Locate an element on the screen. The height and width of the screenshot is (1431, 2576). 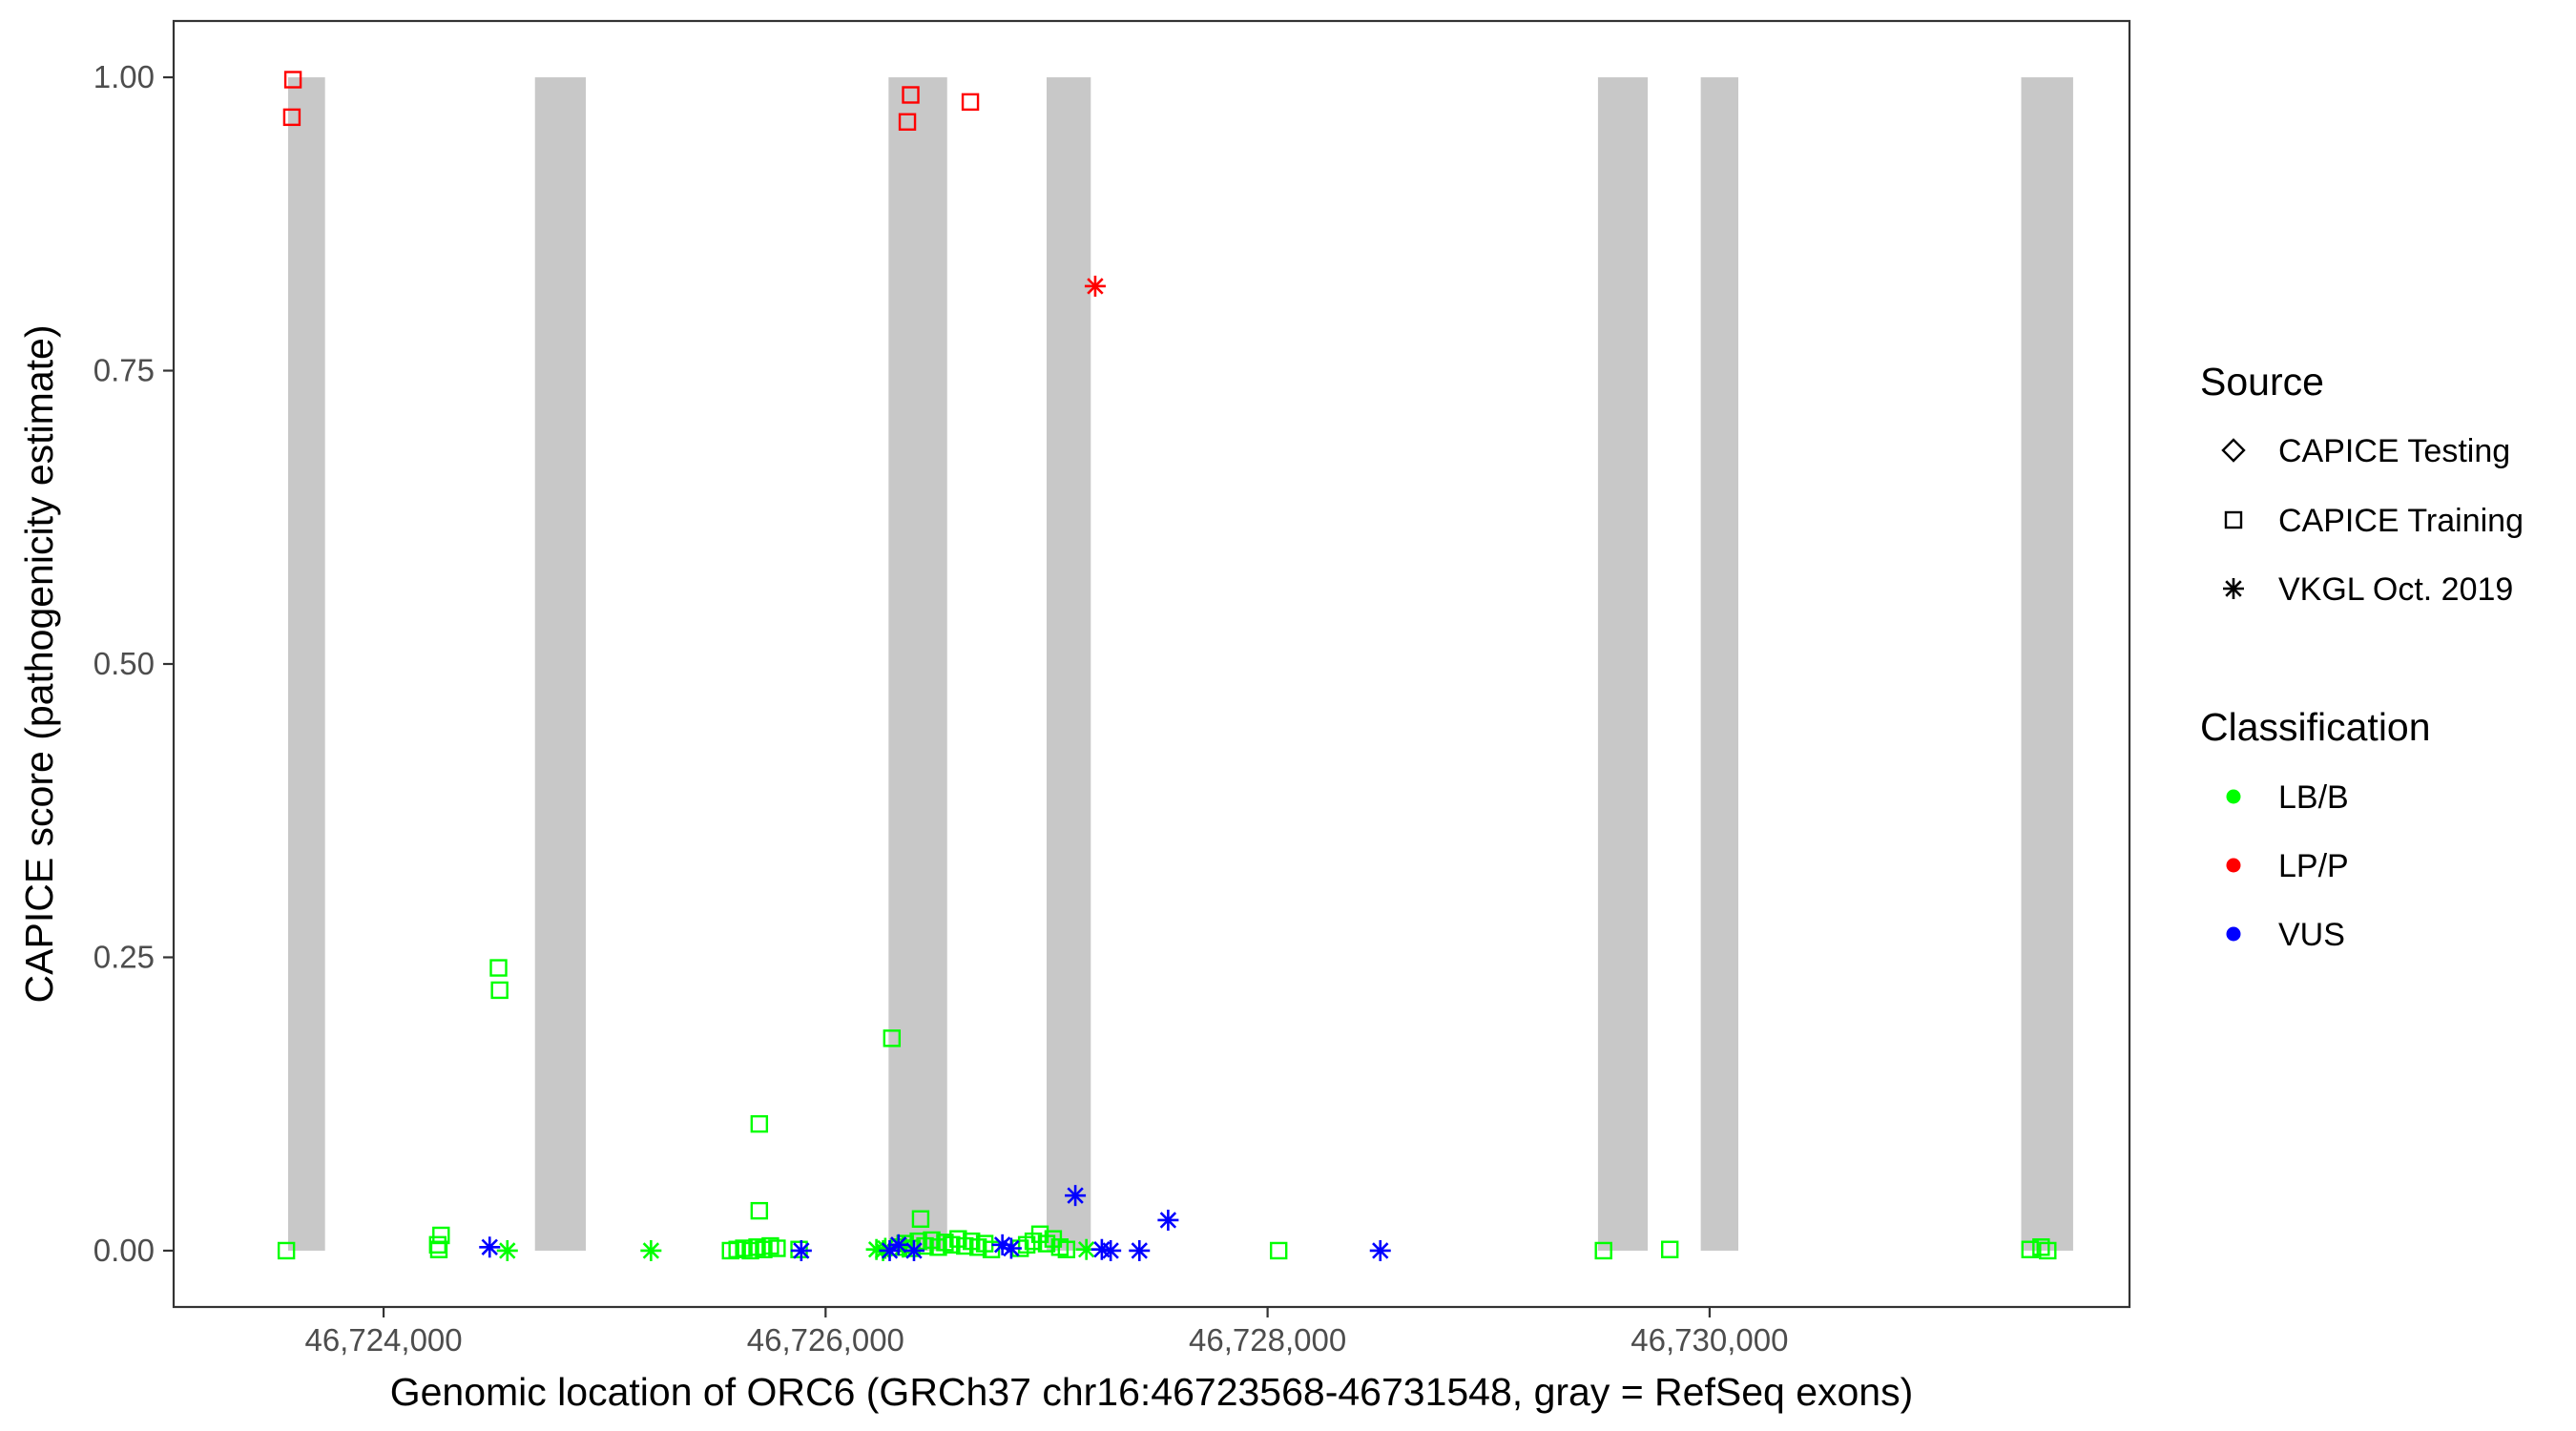
legend-class-label: LB/B is located at coordinates (2313, 797).